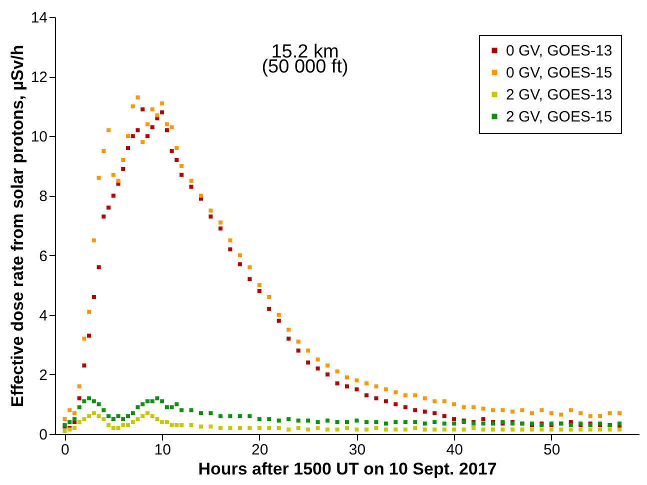 Image resolution: width=647 pixels, height=485 pixels. What do you see at coordinates (43, 197) in the screenshot?
I see `y-tick-label: 8` at bounding box center [43, 197].